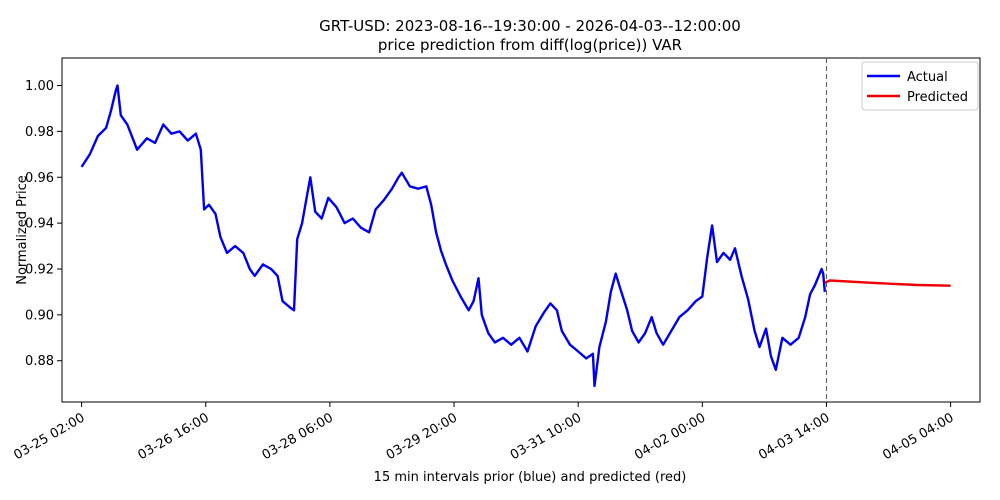 The height and width of the screenshot is (500, 1000). Describe the element at coordinates (887, 283) in the screenshot. I see `series-line-predicted` at that location.